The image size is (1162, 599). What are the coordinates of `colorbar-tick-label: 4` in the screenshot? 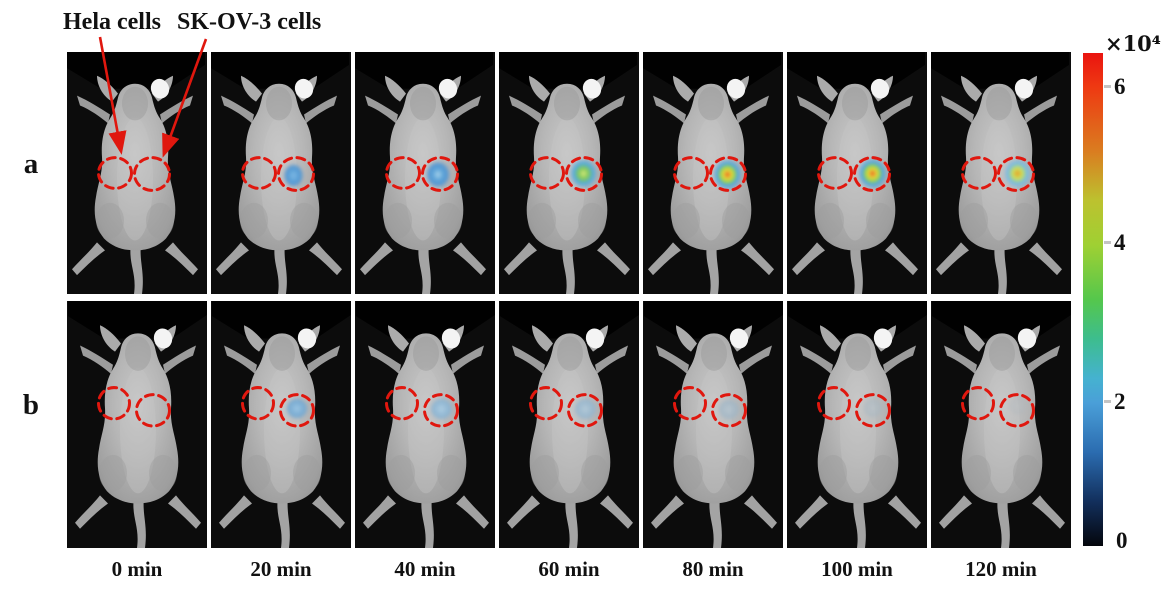 It's located at (1120, 242).